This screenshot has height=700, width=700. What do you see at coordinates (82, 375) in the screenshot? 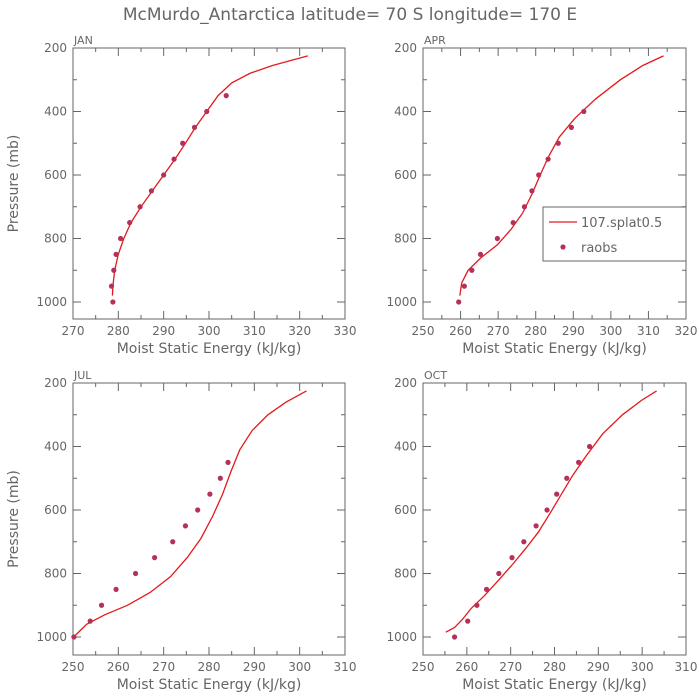
I see `panel-label: JUL` at bounding box center [82, 375].